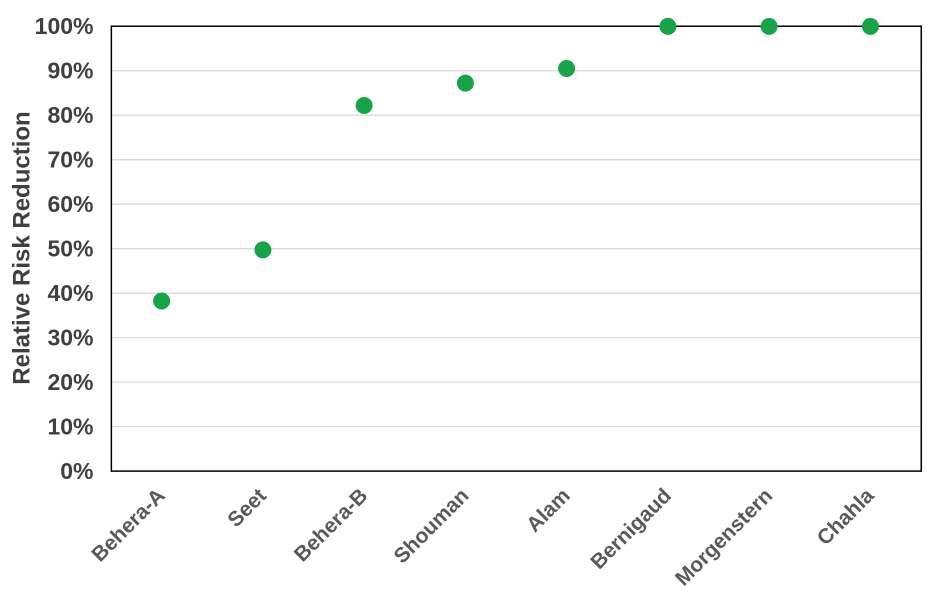 This screenshot has width=945, height=591. I want to click on svg-text: 60%, so click(70, 204).